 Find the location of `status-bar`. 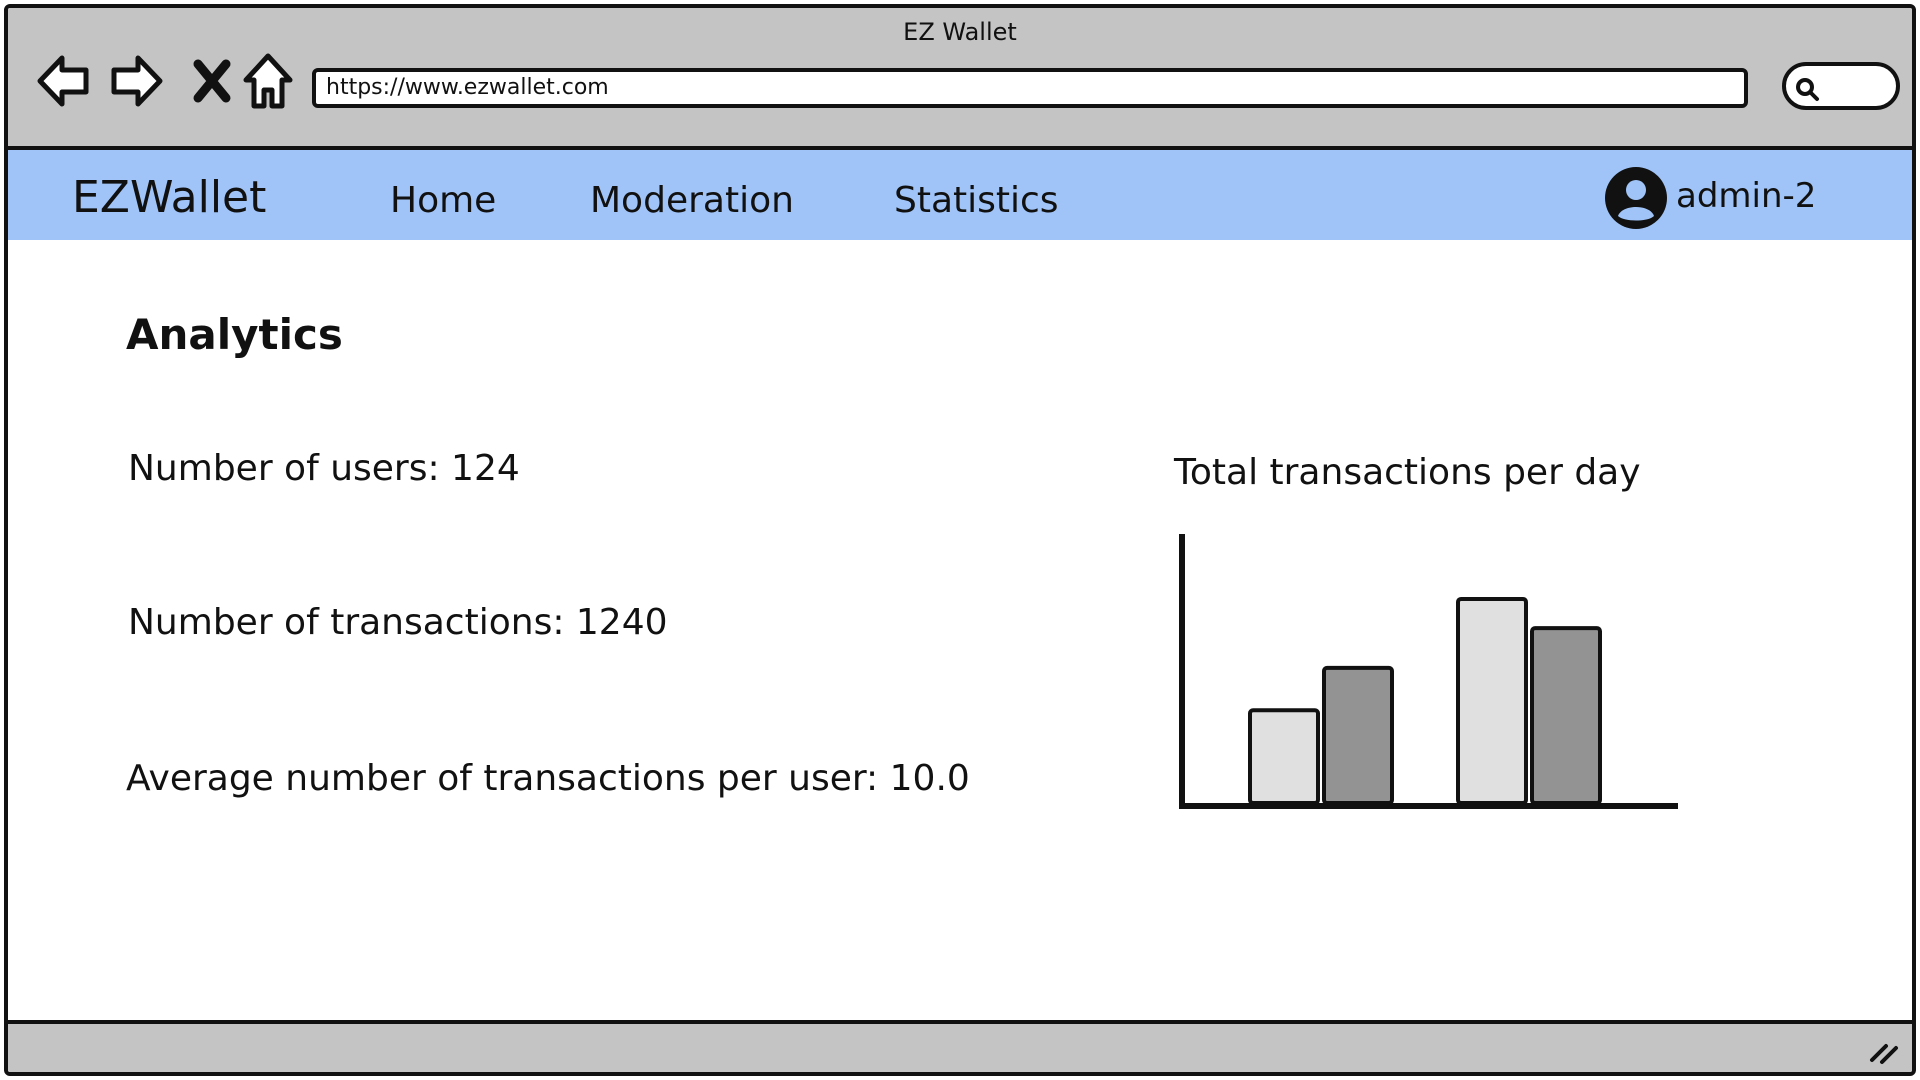

status-bar is located at coordinates (960, 1046).